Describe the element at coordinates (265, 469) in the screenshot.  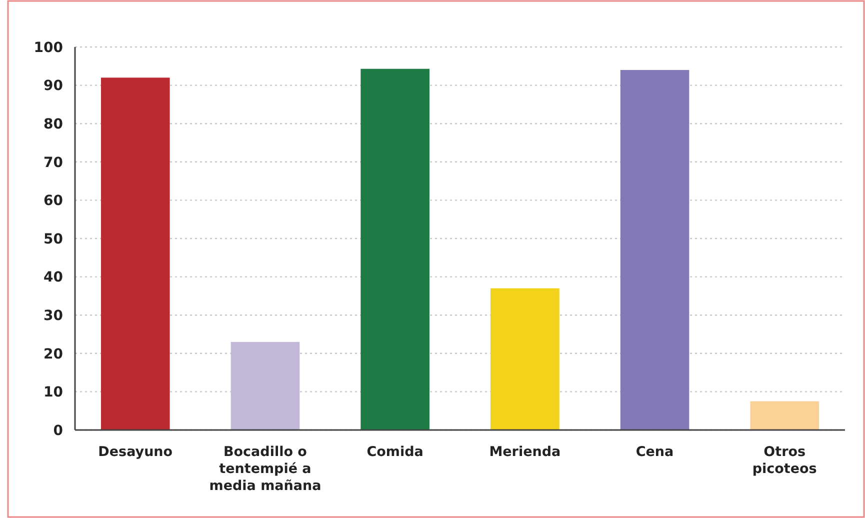
I see `x-tick-label: Bocadillo o tentempié a media mañana` at that location.